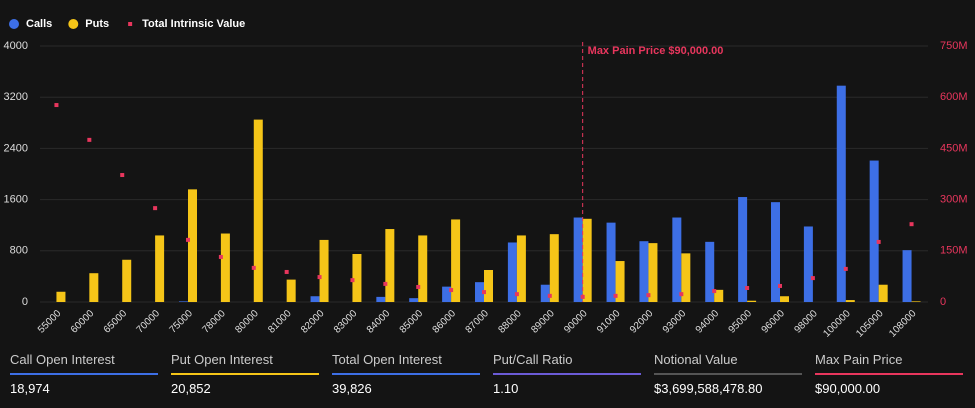 Image resolution: width=975 pixels, height=408 pixels. I want to click on stat-label: Put Open Interest, so click(245, 363).